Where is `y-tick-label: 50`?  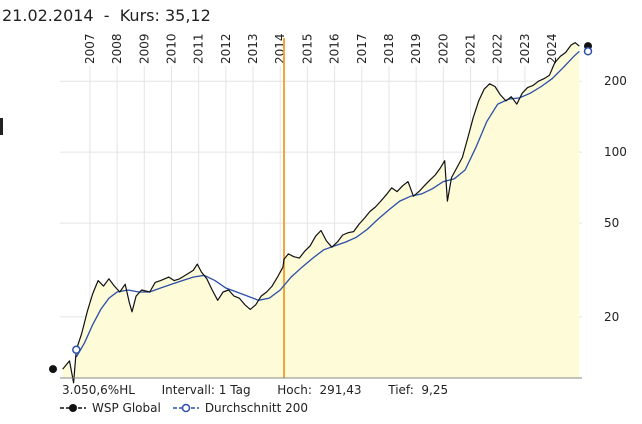 y-tick-label: 50 is located at coordinates (611, 223).